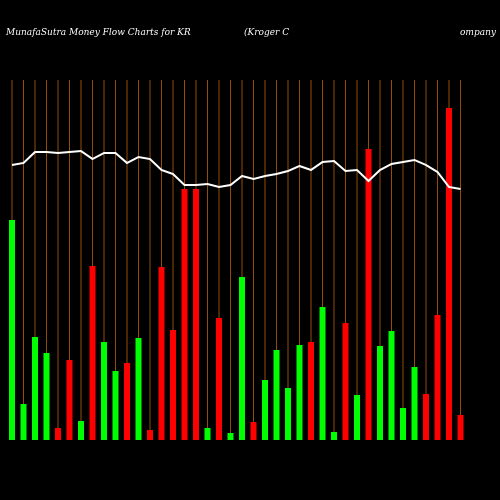 The width and height of the screenshot is (500, 500). Describe the element at coordinates (266, 32) in the screenshot. I see `chart-subtitle: (Kroger C` at that location.